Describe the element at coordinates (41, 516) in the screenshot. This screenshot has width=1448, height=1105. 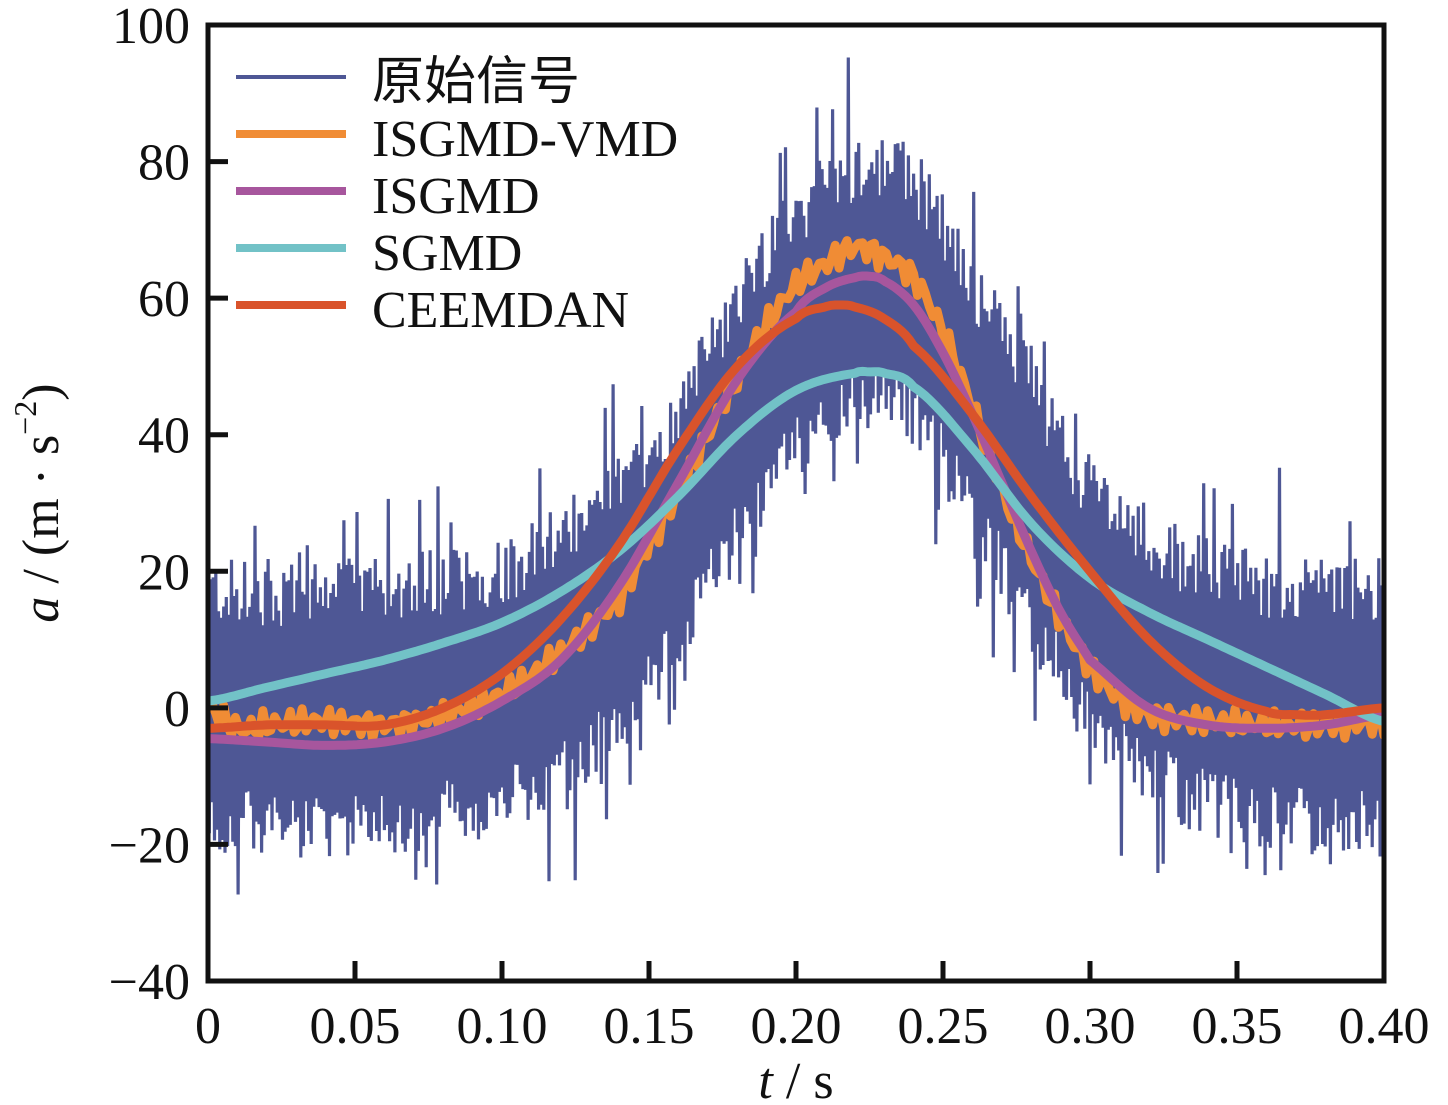
I see `y-axis-unit: / (m · s` at that location.